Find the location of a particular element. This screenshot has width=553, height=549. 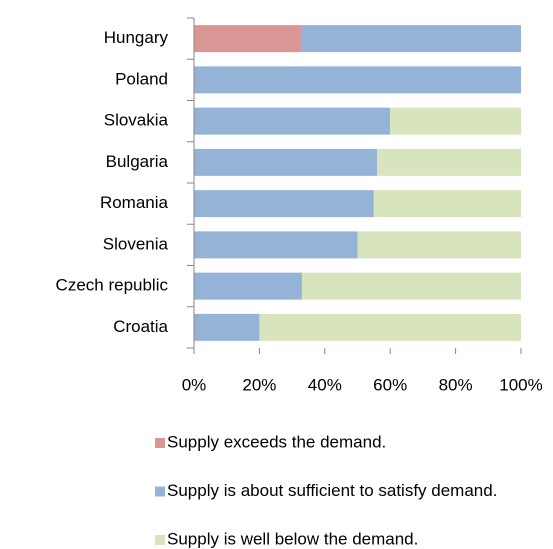

y-tick-label: Romania is located at coordinates (134, 202).